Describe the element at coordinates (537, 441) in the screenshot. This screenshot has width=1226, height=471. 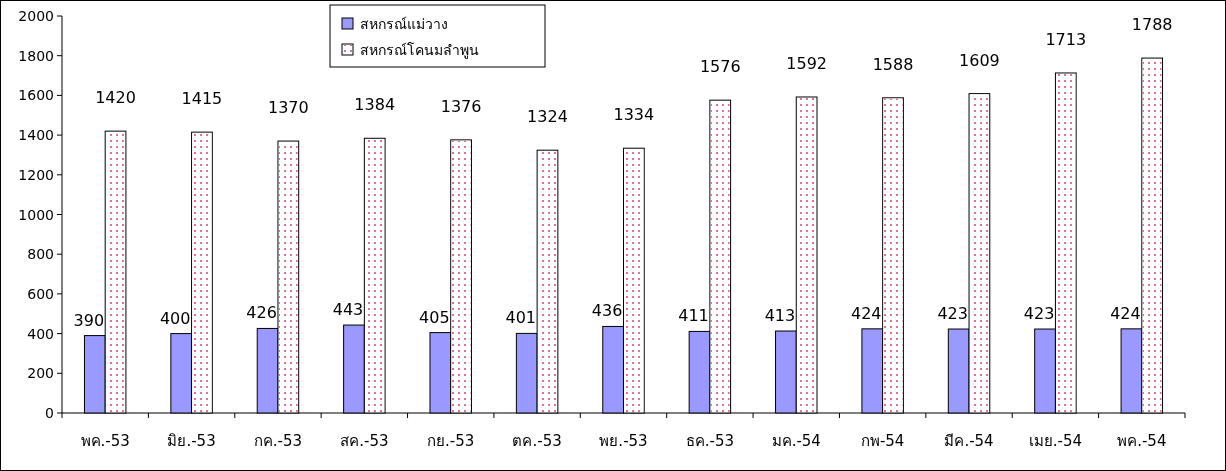
I see `x-tick-label: ตค.-53` at that location.